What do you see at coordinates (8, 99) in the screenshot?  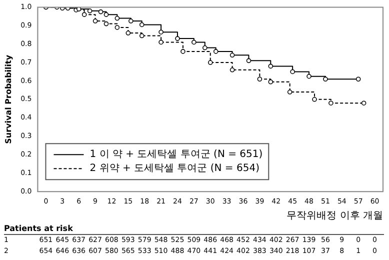 I see `y-axis-title: Survival Probability` at bounding box center [8, 99].